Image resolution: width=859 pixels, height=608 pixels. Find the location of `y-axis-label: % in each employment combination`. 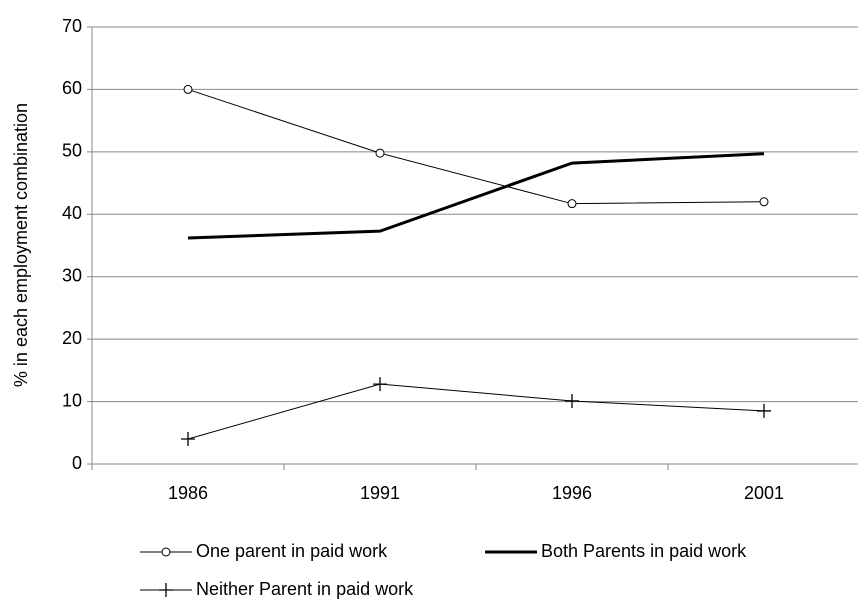

y-axis-label: % in each employment combination is located at coordinates (21, 245).